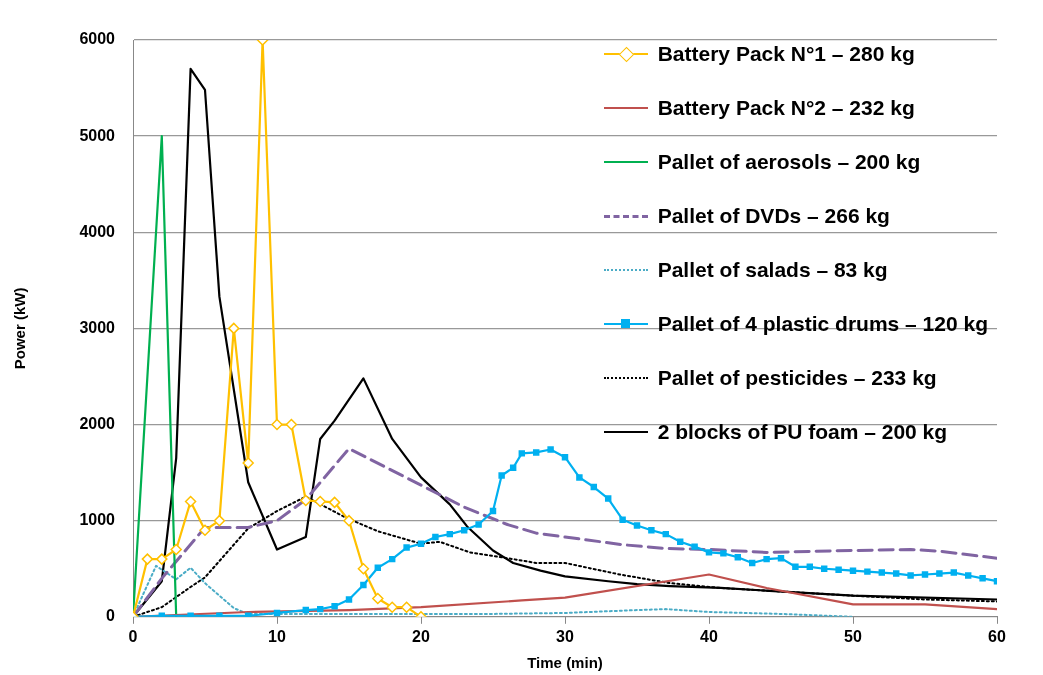 The height and width of the screenshot is (675, 1043). Describe the element at coordinates (97, 231) in the screenshot. I see `y-tick-label: 4000` at that location.